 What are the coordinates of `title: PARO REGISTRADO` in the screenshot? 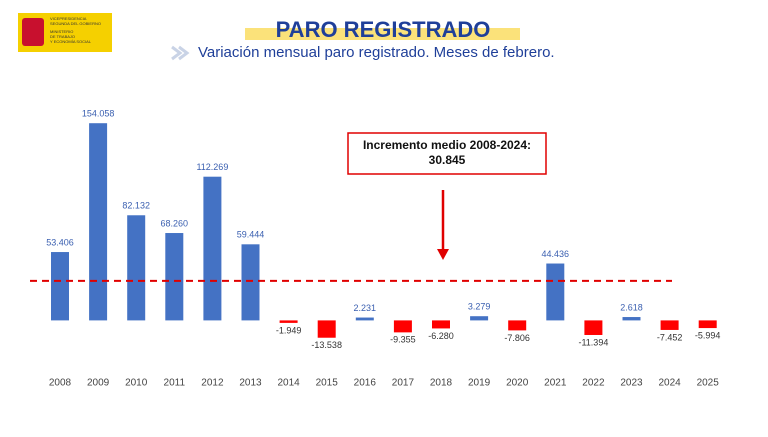 It's located at (383, 29).